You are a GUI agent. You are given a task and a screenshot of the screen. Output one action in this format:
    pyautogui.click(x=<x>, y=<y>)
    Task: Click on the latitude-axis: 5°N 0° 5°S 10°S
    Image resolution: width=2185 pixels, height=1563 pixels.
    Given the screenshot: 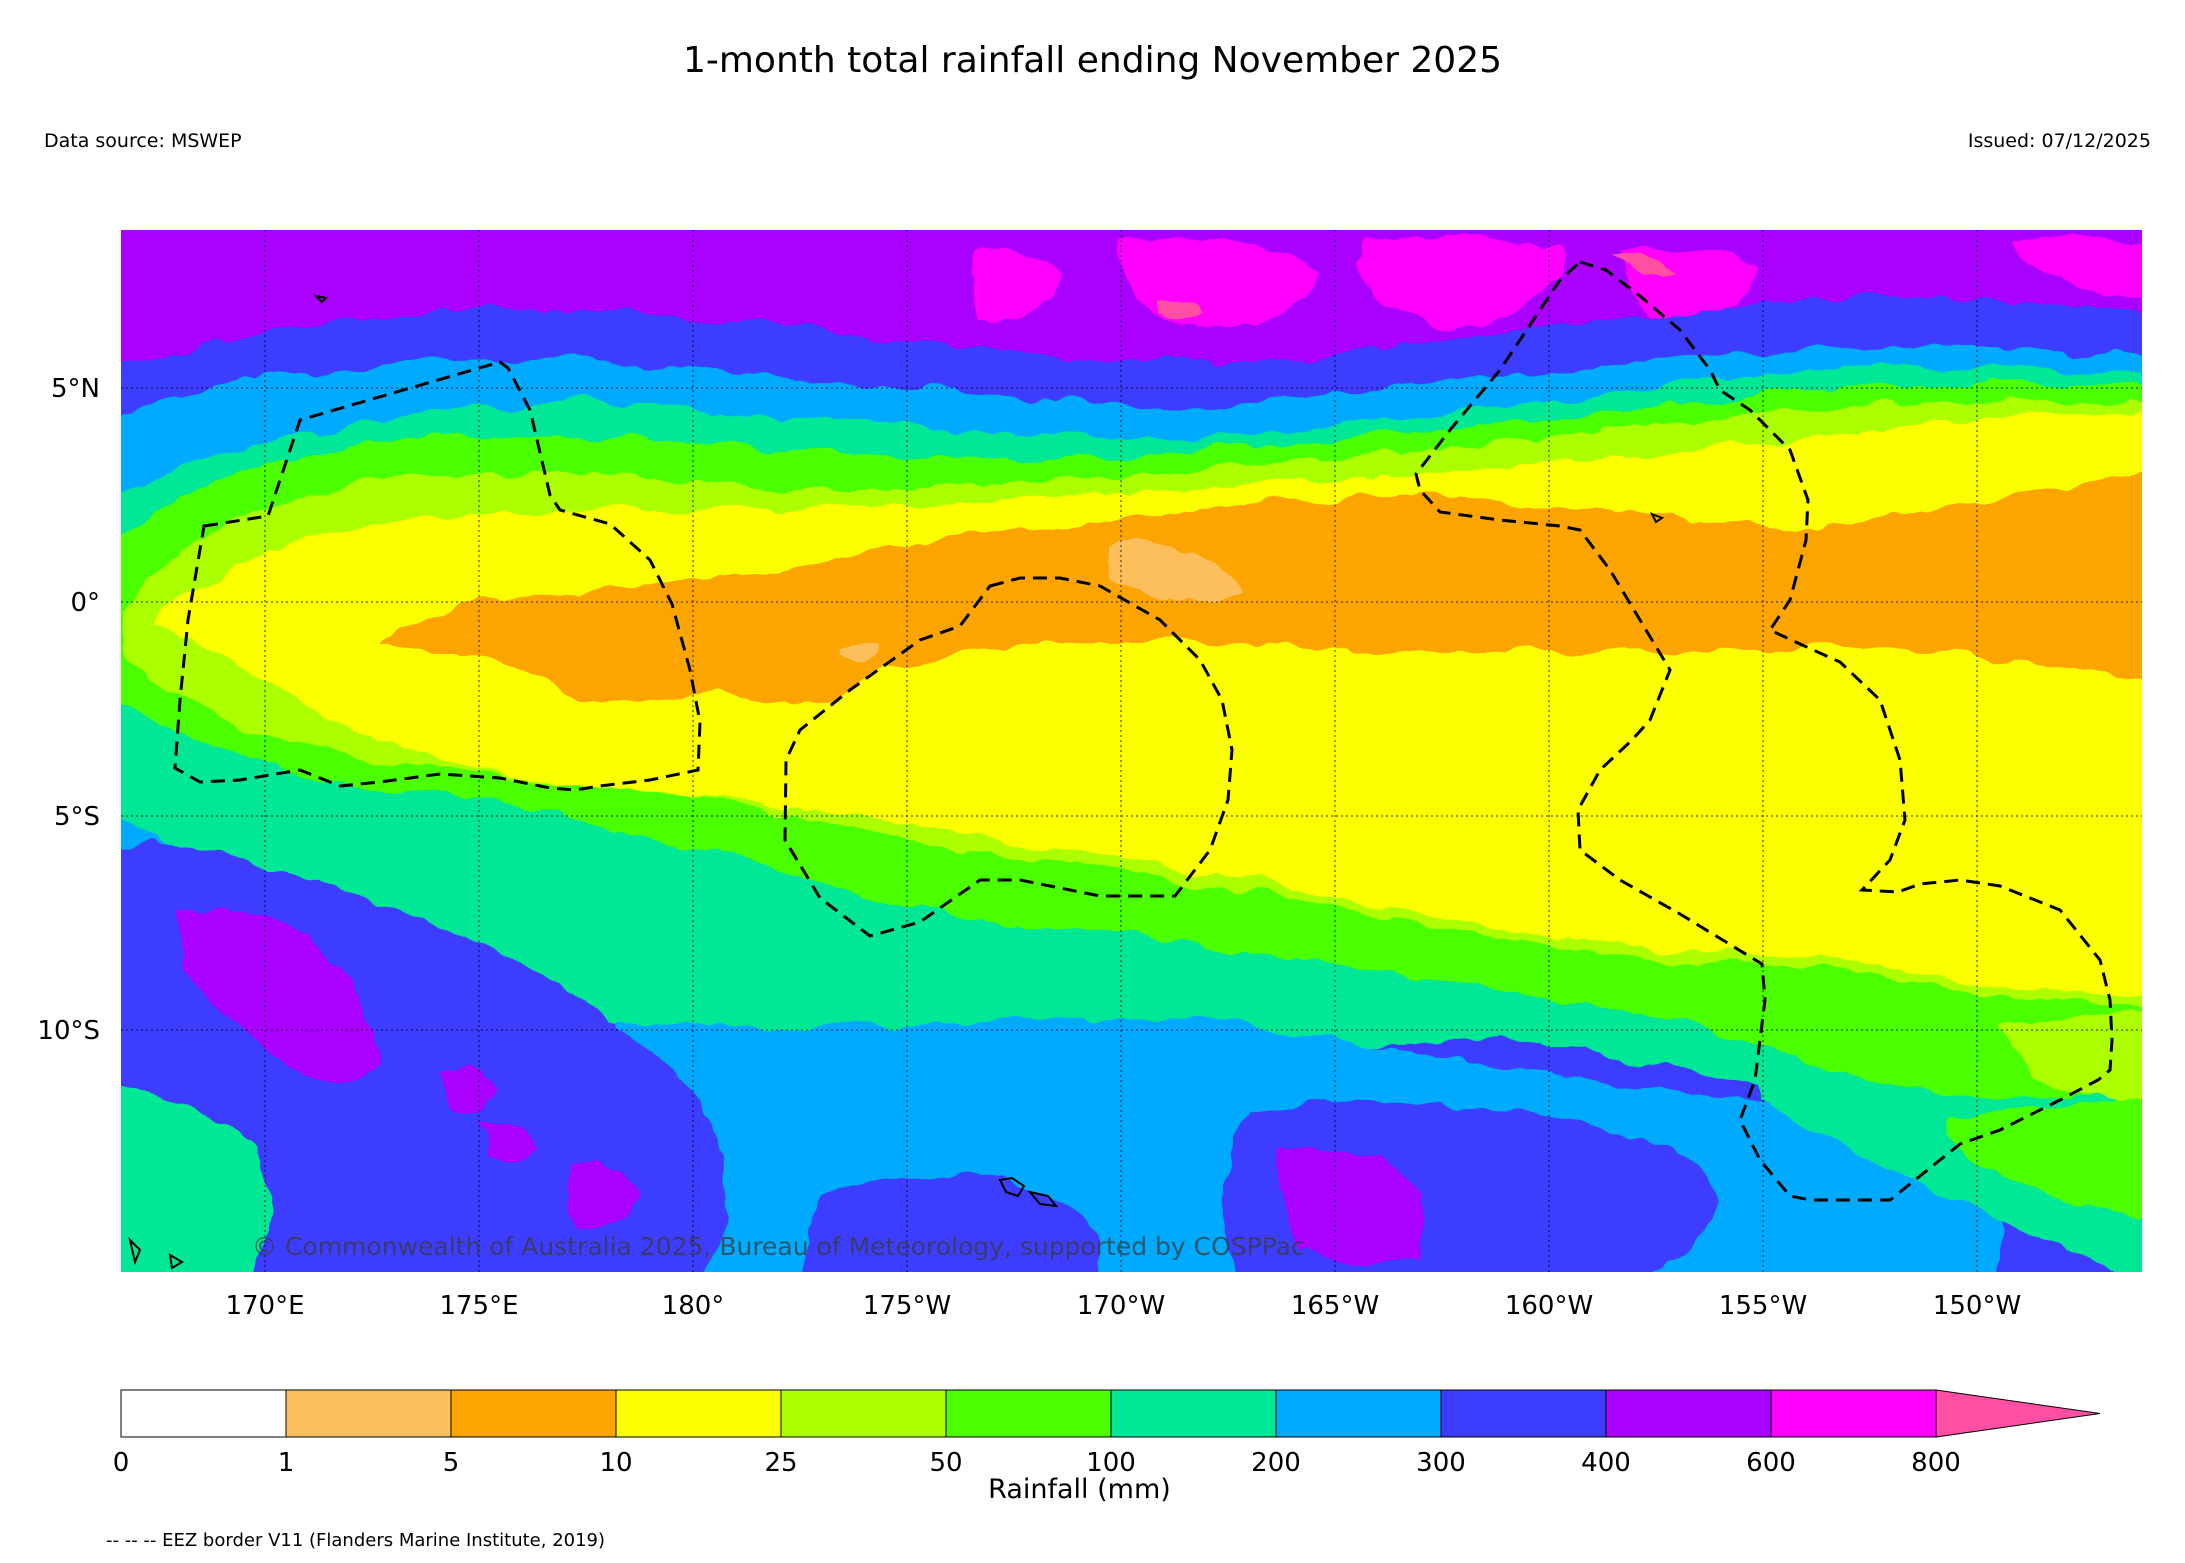 What is the action you would take?
    pyautogui.click(x=68, y=710)
    